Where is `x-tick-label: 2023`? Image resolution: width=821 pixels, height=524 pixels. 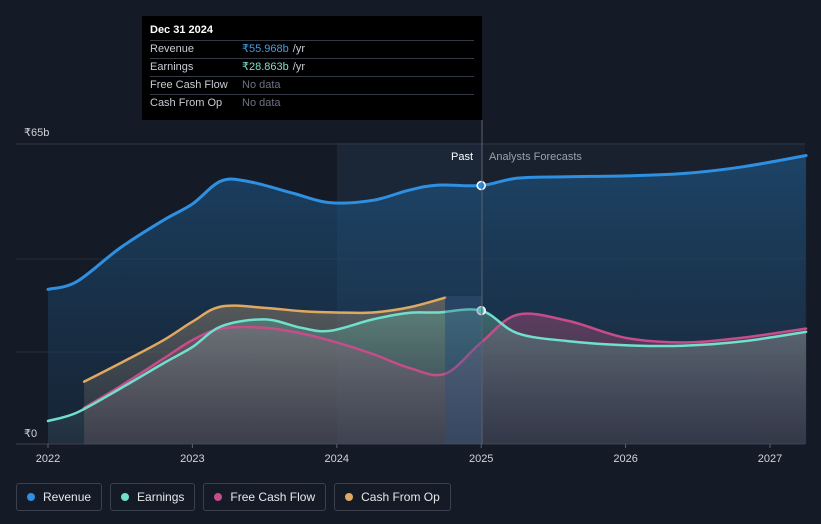
x-tick-label: 2023 is located at coordinates (192, 459).